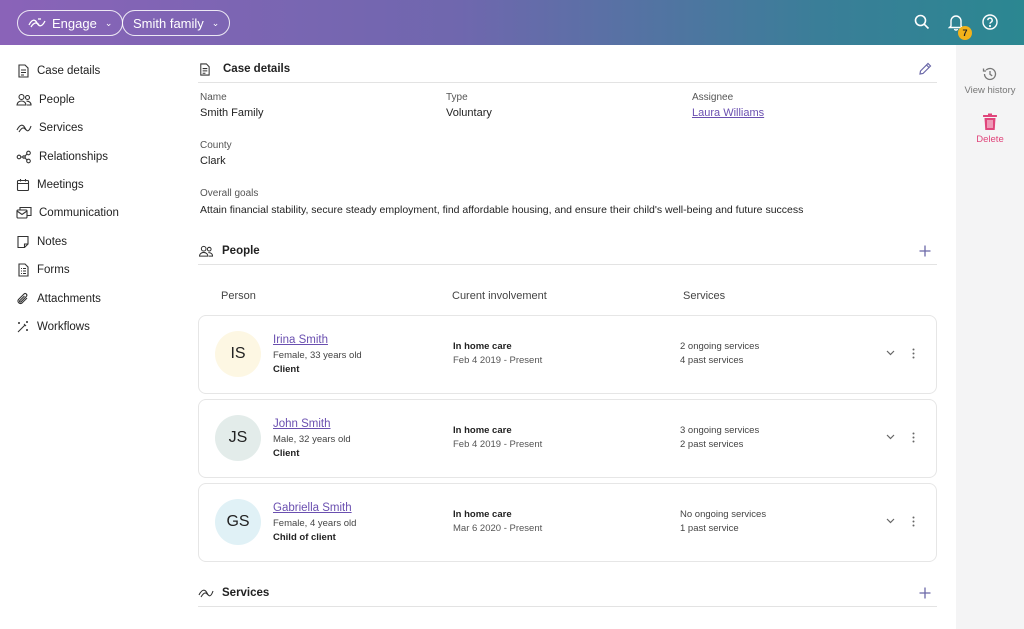 Image resolution: width=1024 pixels, height=629 pixels. I want to click on right-rail: View history Delete, so click(990, 337).